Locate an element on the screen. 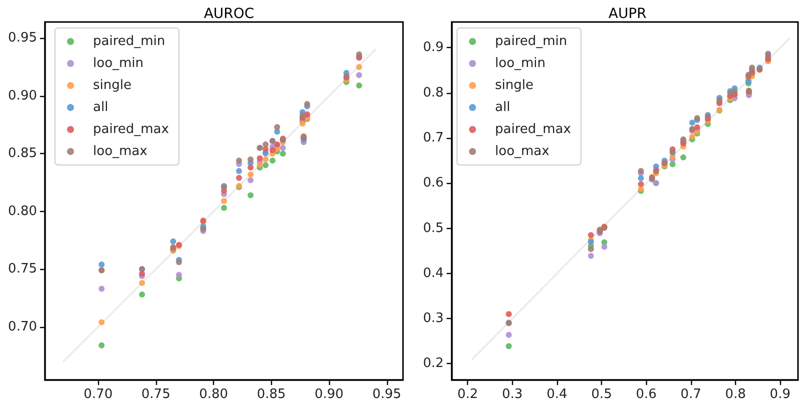 The image size is (801, 409). x-tick-label: 0.75 is located at coordinates (155, 394).